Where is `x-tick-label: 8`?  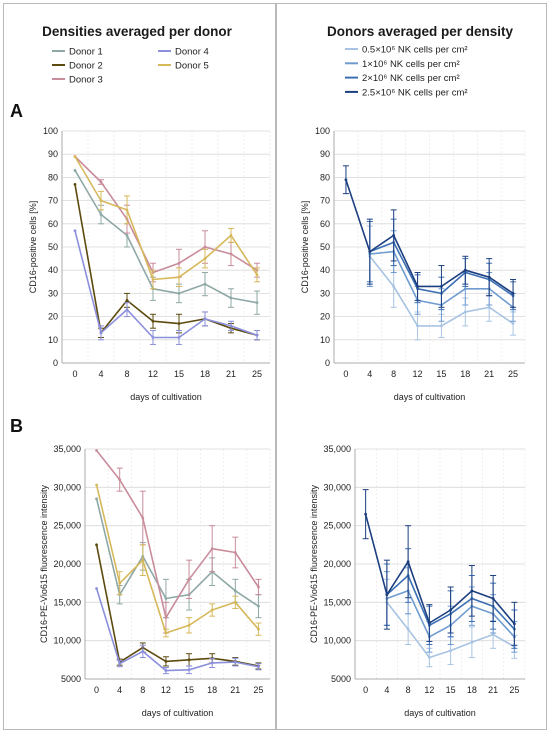 x-tick-label: 8 is located at coordinates (126, 374).